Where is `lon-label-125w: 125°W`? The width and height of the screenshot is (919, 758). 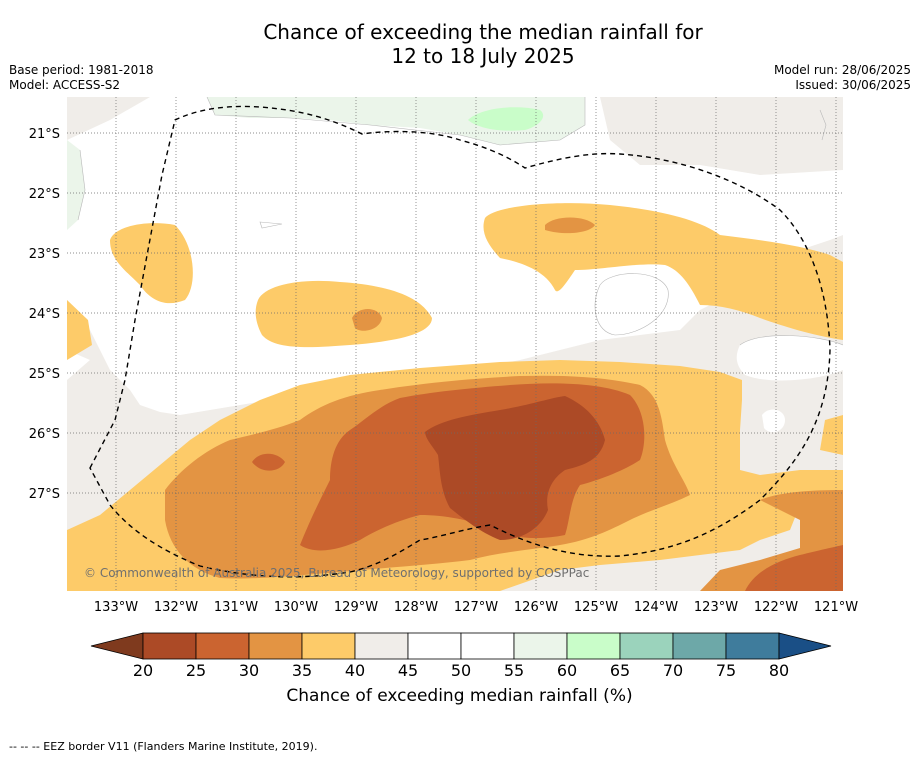
lon-label-125w: 125°W is located at coordinates (596, 607).